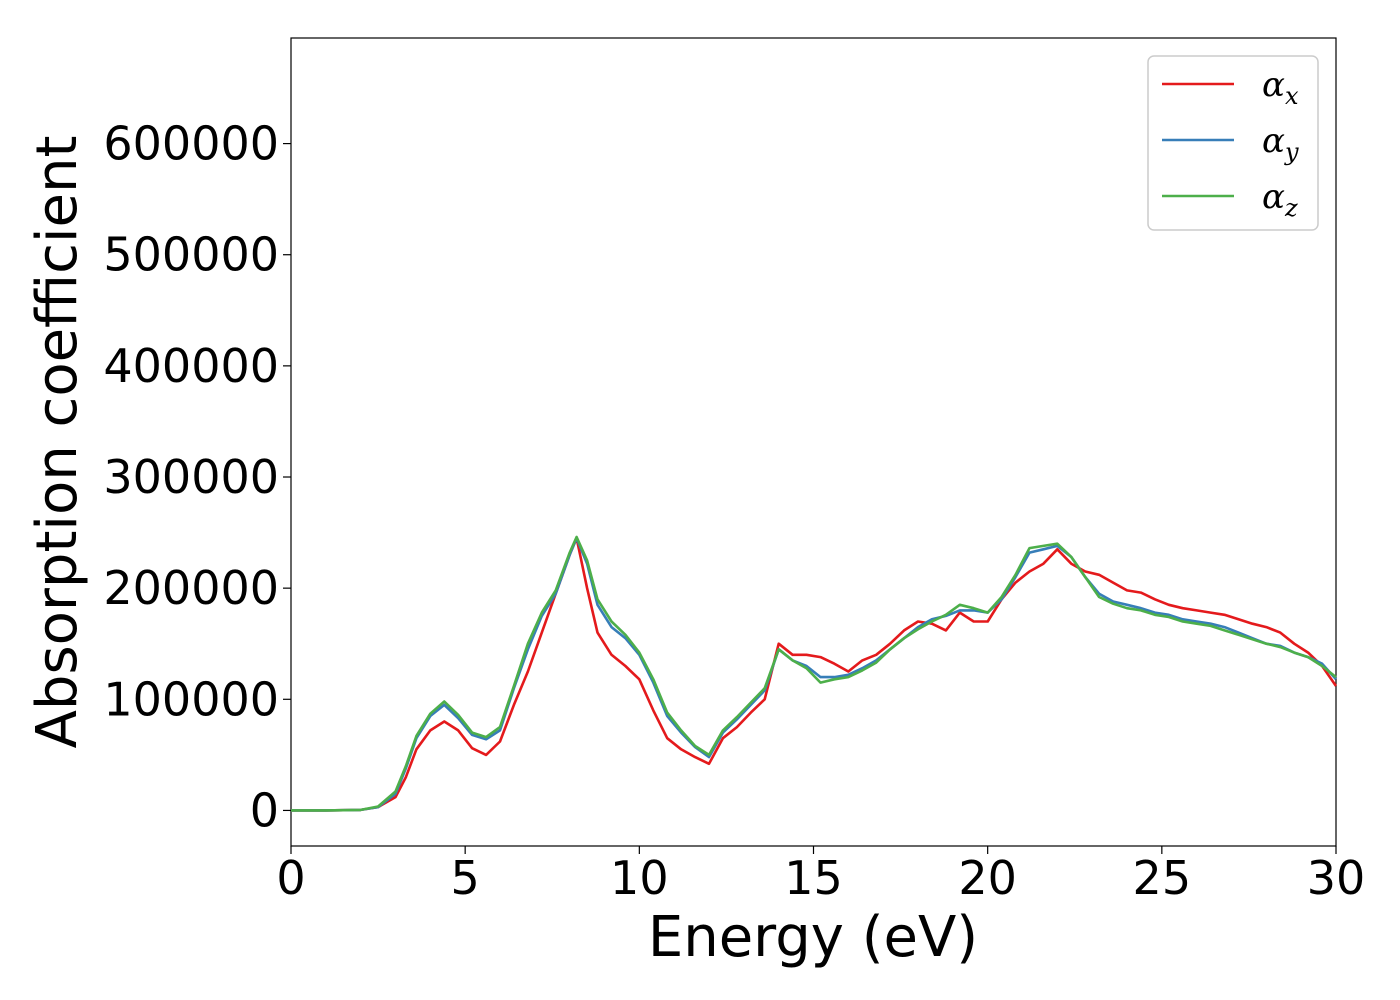 This screenshot has height=1000, width=1400. What do you see at coordinates (1162, 878) in the screenshot?
I see `x-tick-label: 25` at bounding box center [1162, 878].